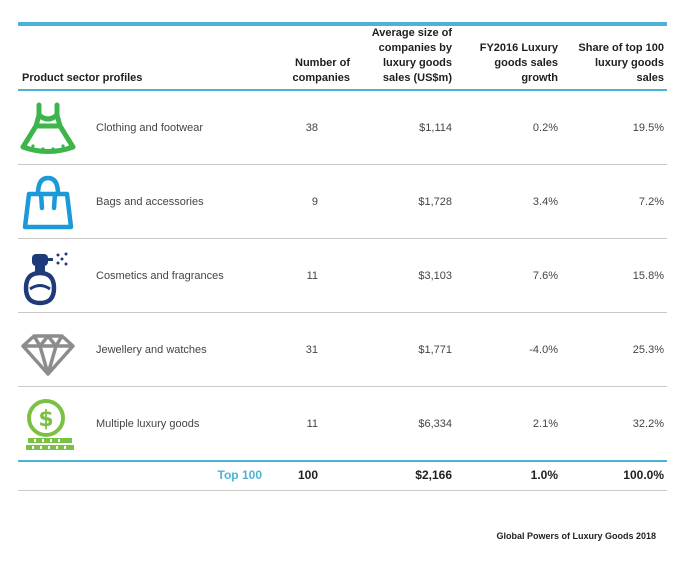 Image resolution: width=680 pixels, height=575 pixels. I want to click on row-growth: -4.0%, so click(543, 350).